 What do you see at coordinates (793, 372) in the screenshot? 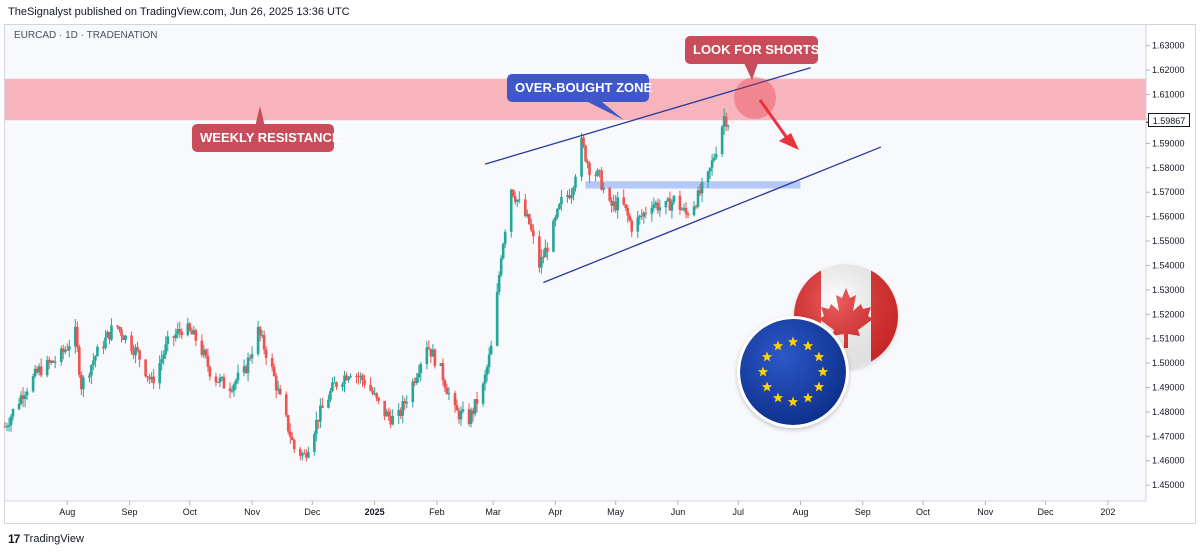
I see `eu-flag-icon` at bounding box center [793, 372].